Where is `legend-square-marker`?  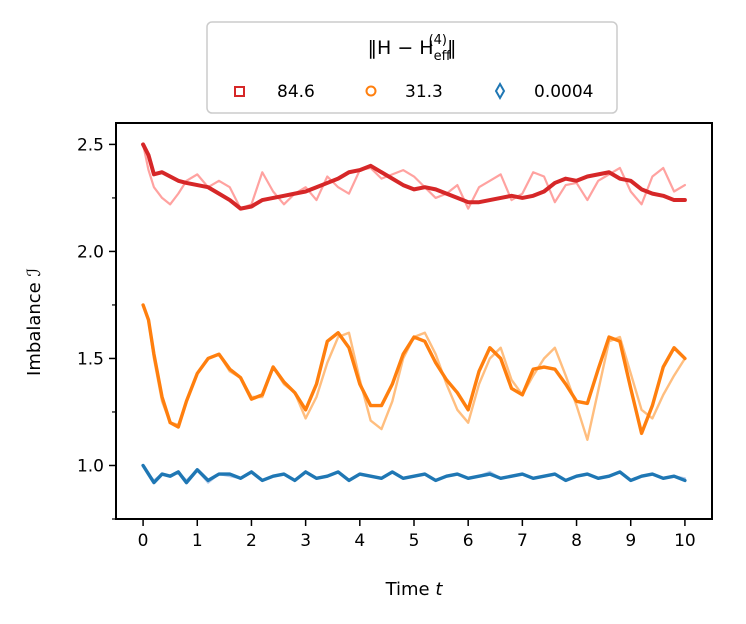 legend-square-marker is located at coordinates (239, 91).